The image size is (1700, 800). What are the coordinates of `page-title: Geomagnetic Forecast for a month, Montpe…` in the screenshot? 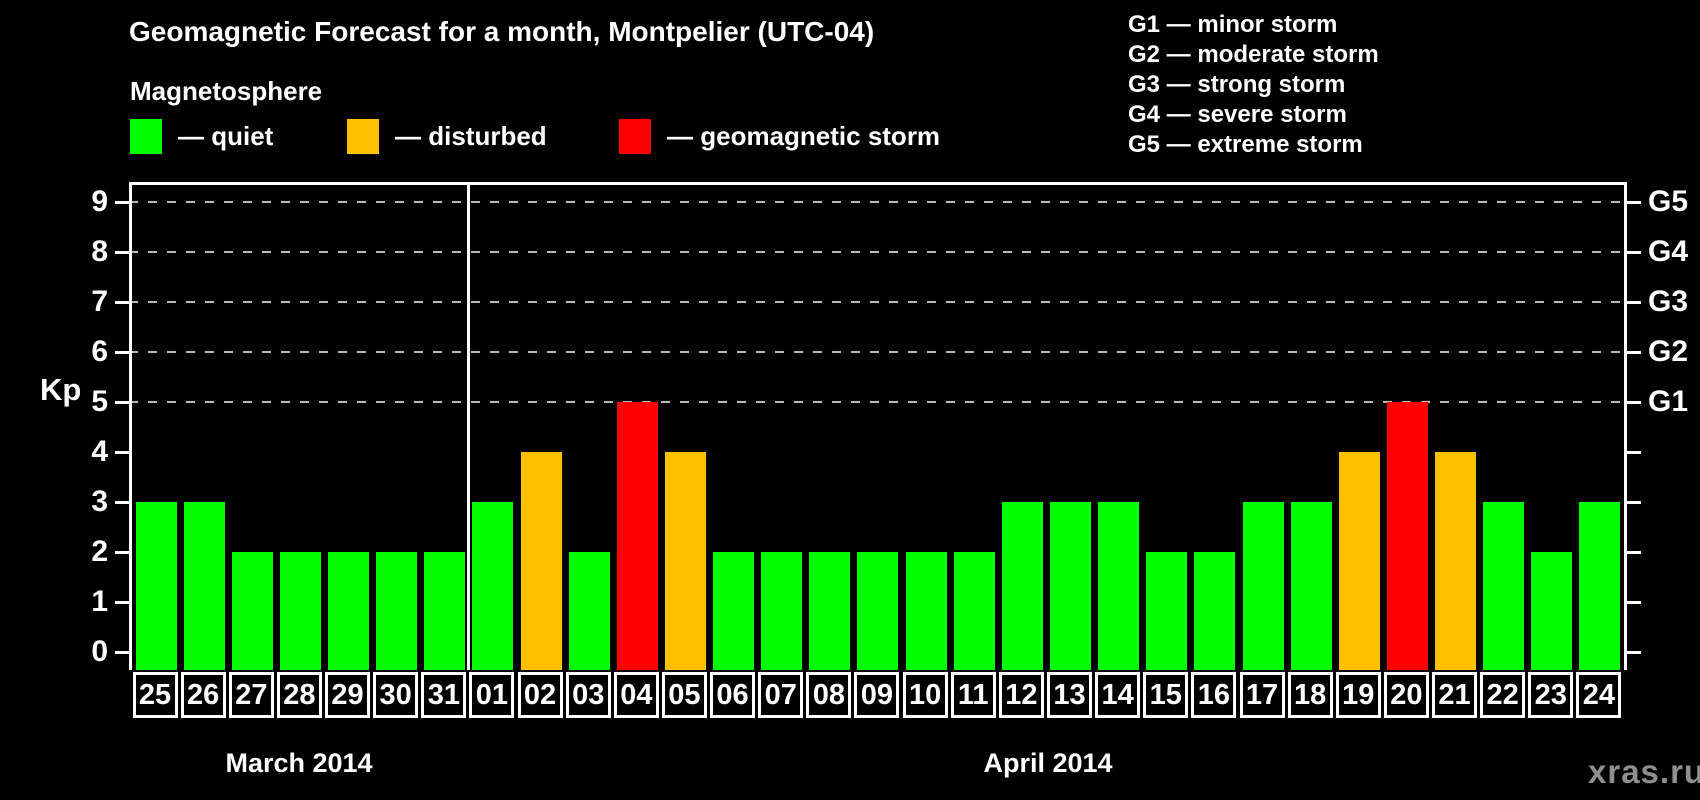 It's located at (502, 31).